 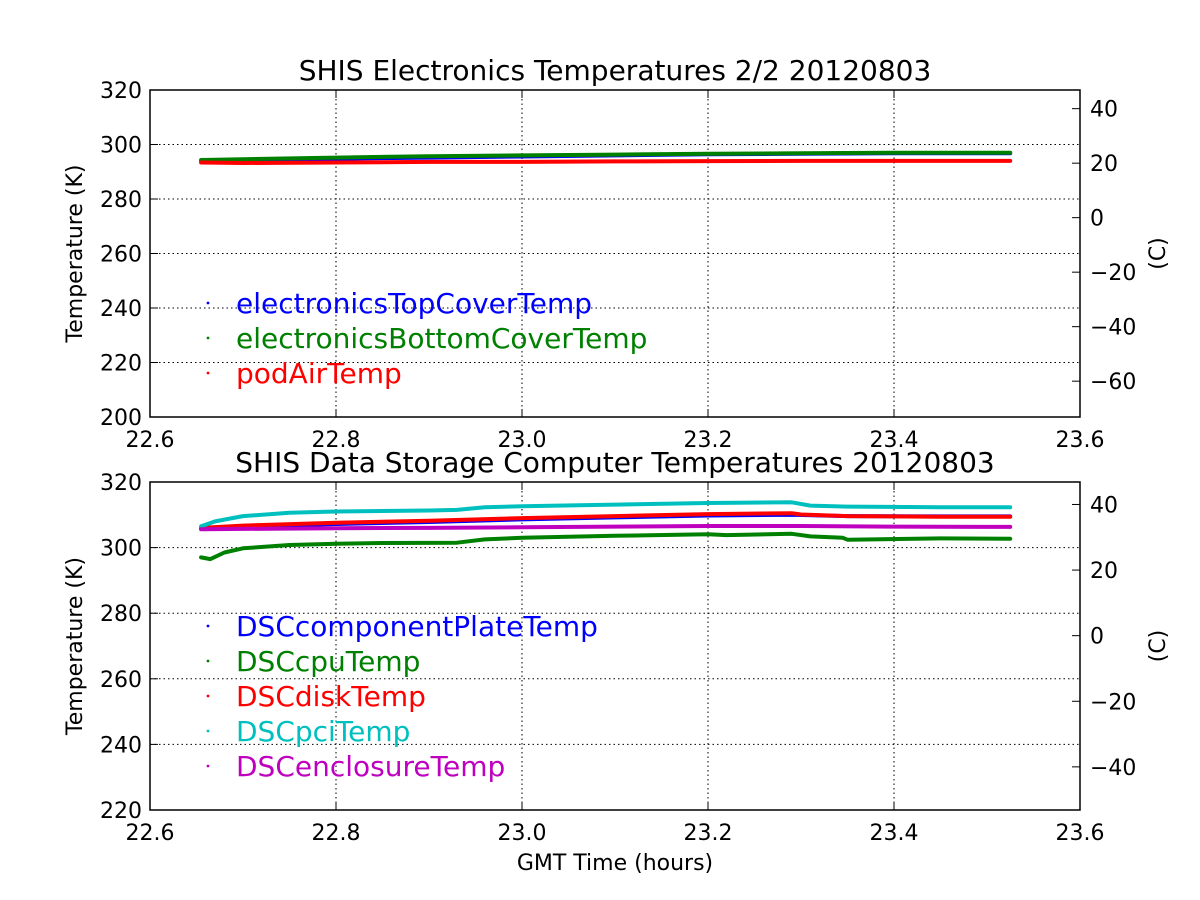 What do you see at coordinates (328, 661) in the screenshot?
I see `legend-label: DSCcpuTemp` at bounding box center [328, 661].